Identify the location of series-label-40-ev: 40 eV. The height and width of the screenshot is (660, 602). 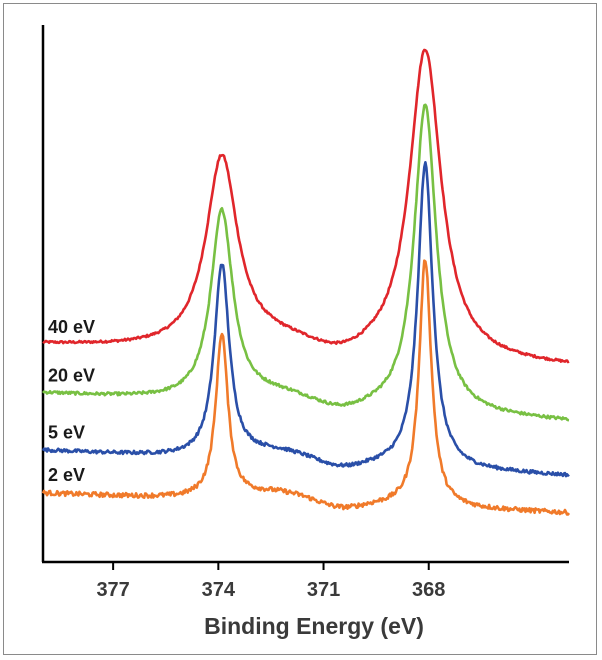
(71, 327).